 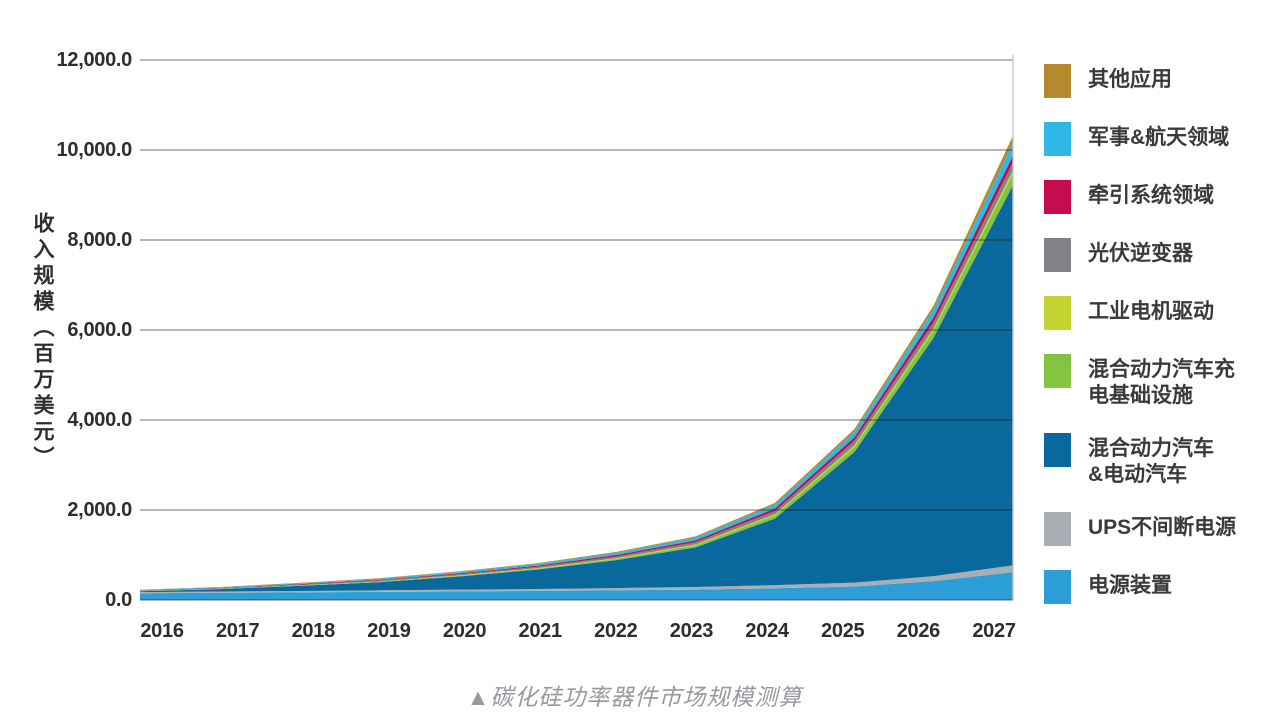 I want to click on legend-swatch-ups, so click(x=1057, y=529).